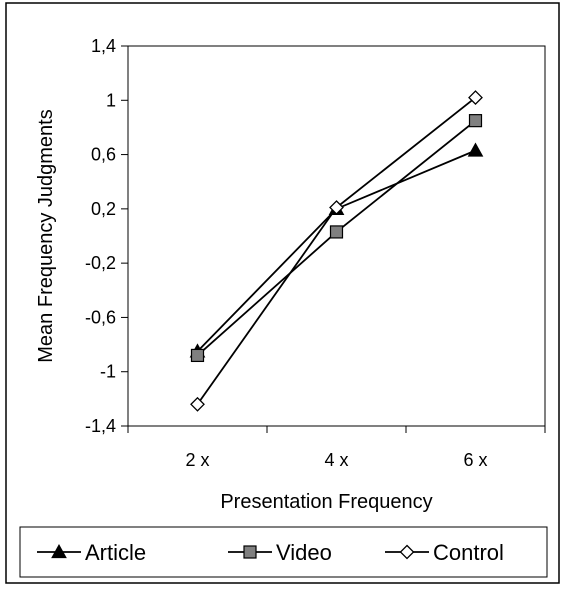  I want to click on legend-item-control: Control, so click(444, 552).